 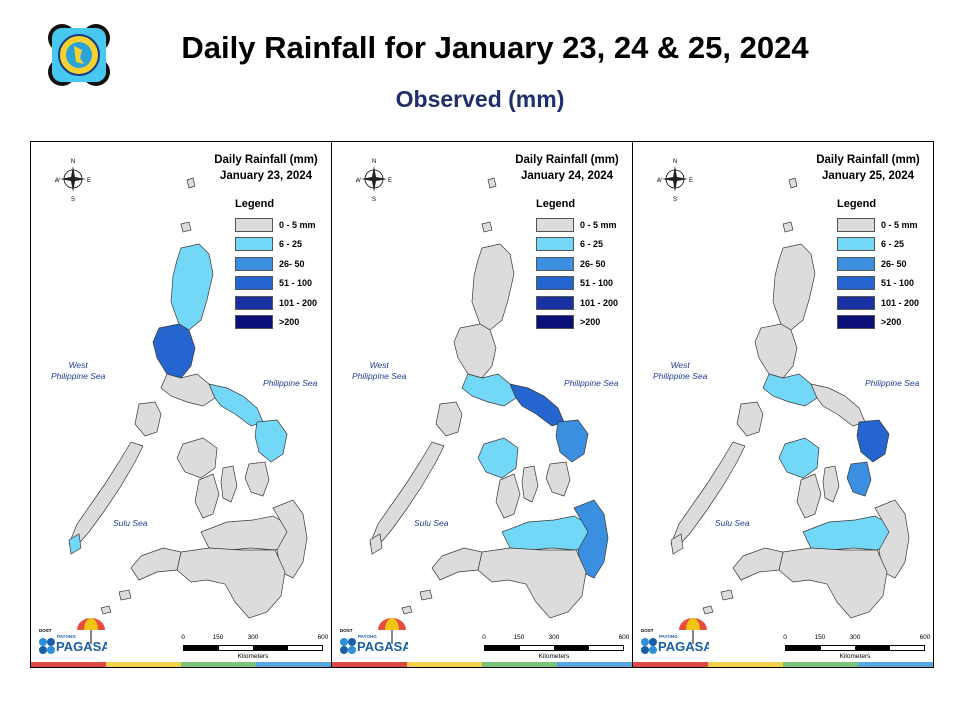 I want to click on north-arrow-compass-icon: N S W E, so click(x=675, y=180).